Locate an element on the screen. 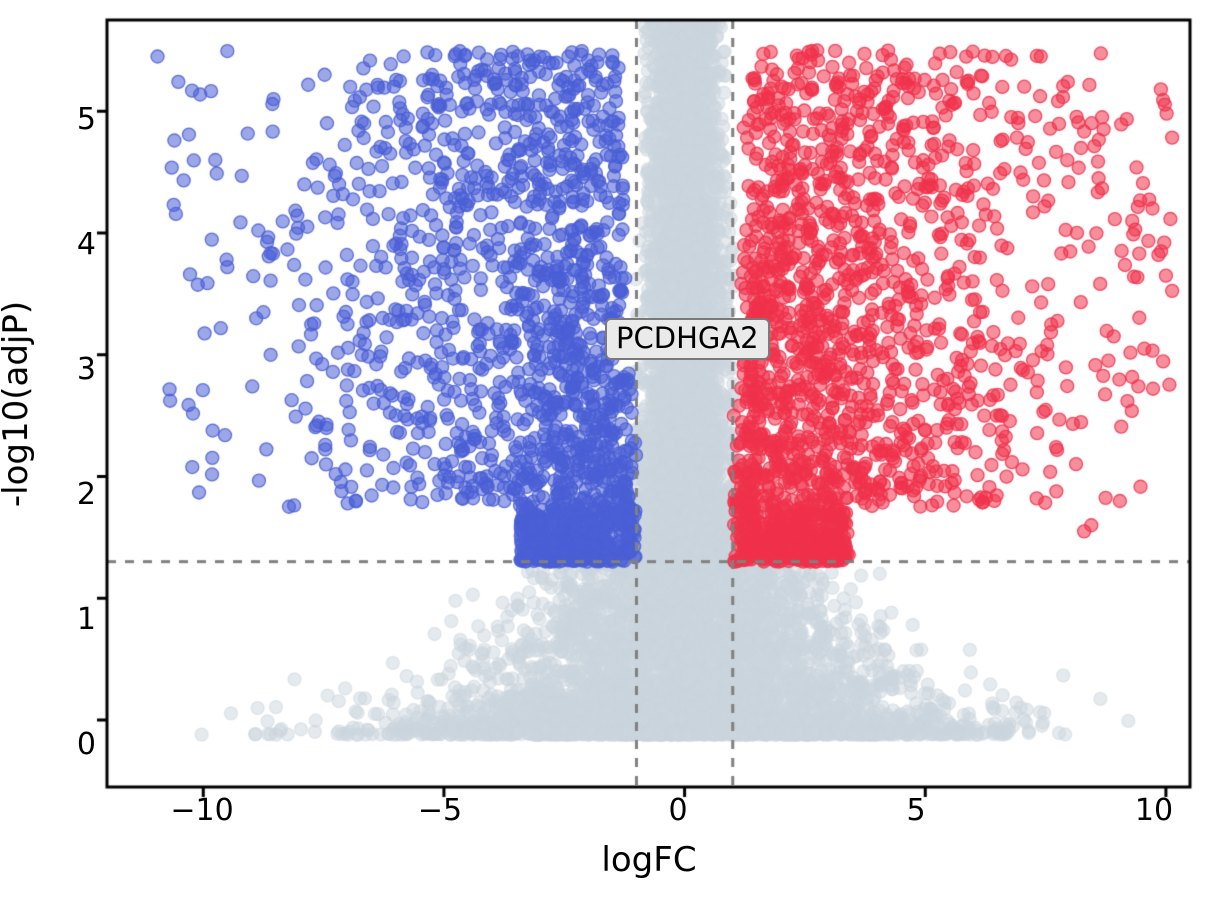 Image resolution: width=1211 pixels, height=906 pixels. ytick-label-1: 1 is located at coordinates (86, 619).